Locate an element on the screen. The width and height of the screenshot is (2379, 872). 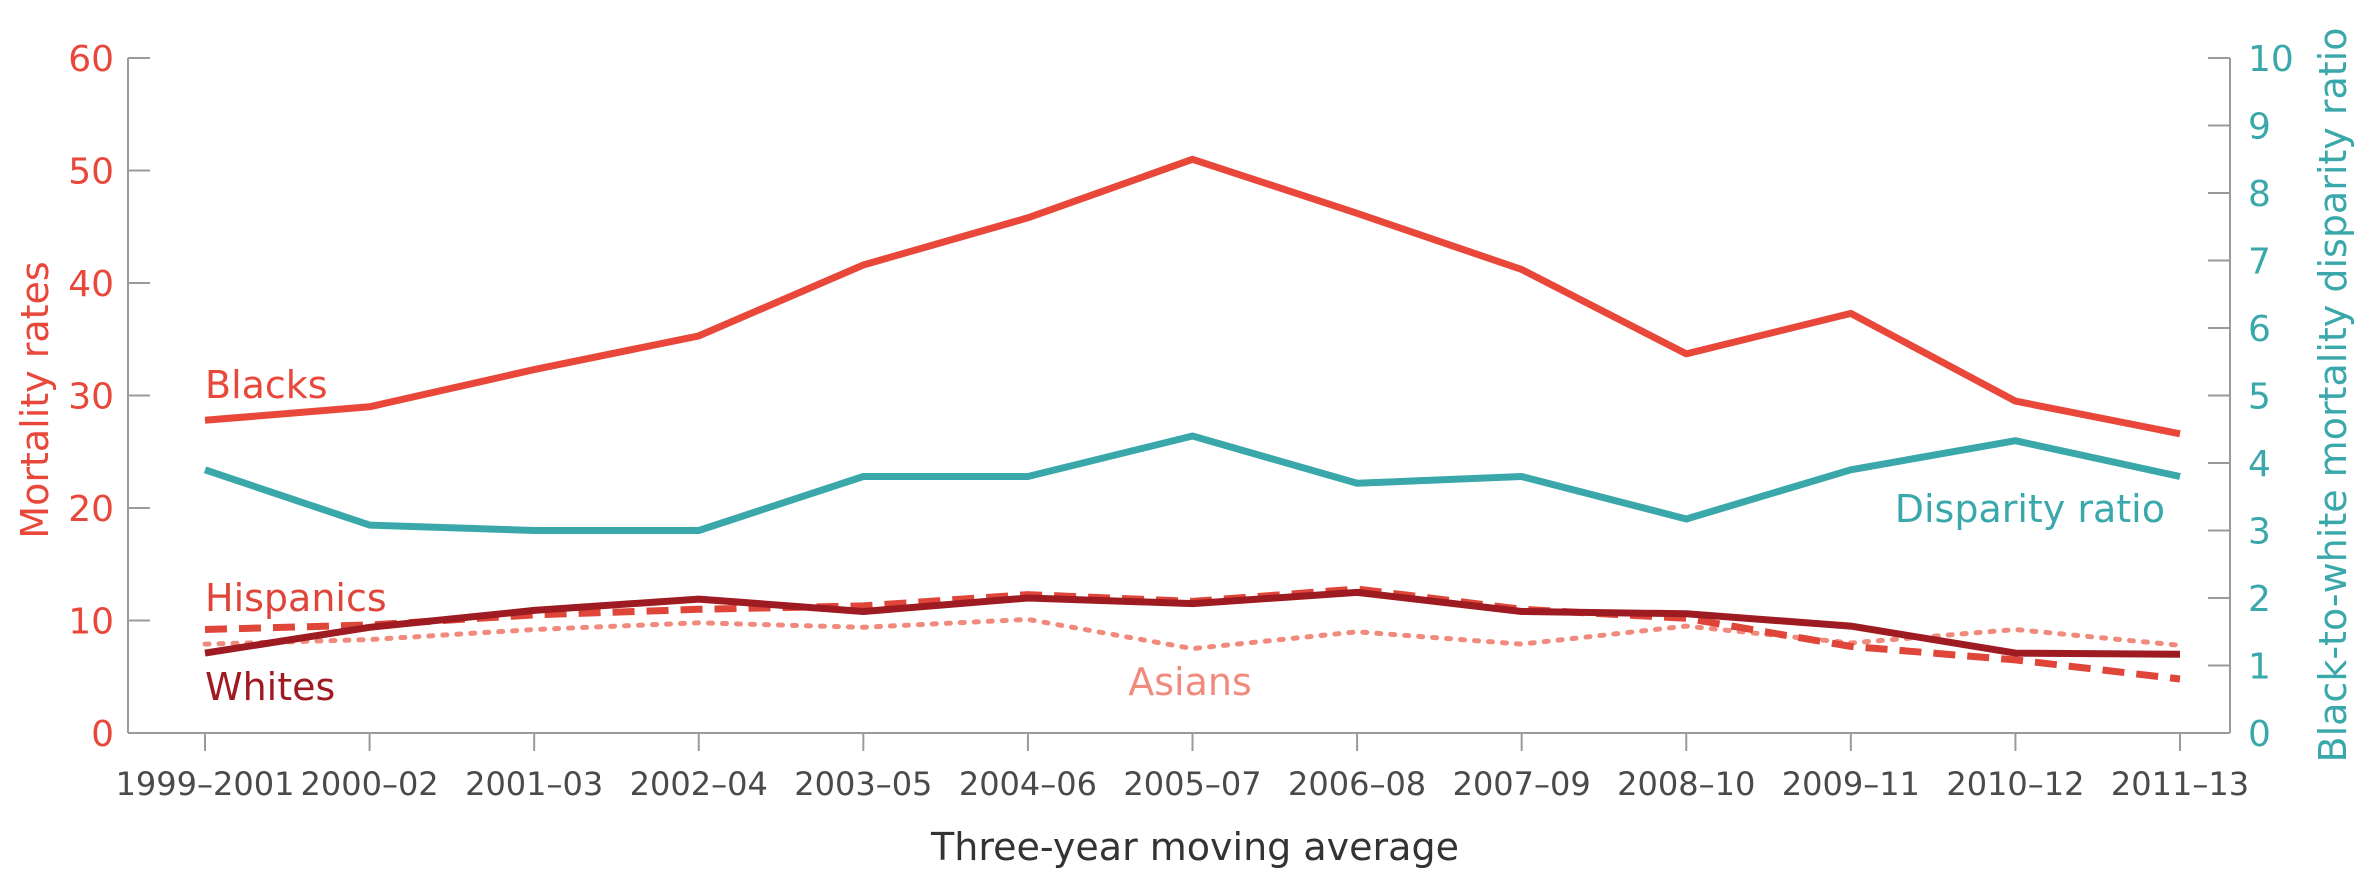
y-left-tick-label: 60 is located at coordinates (91, 59).